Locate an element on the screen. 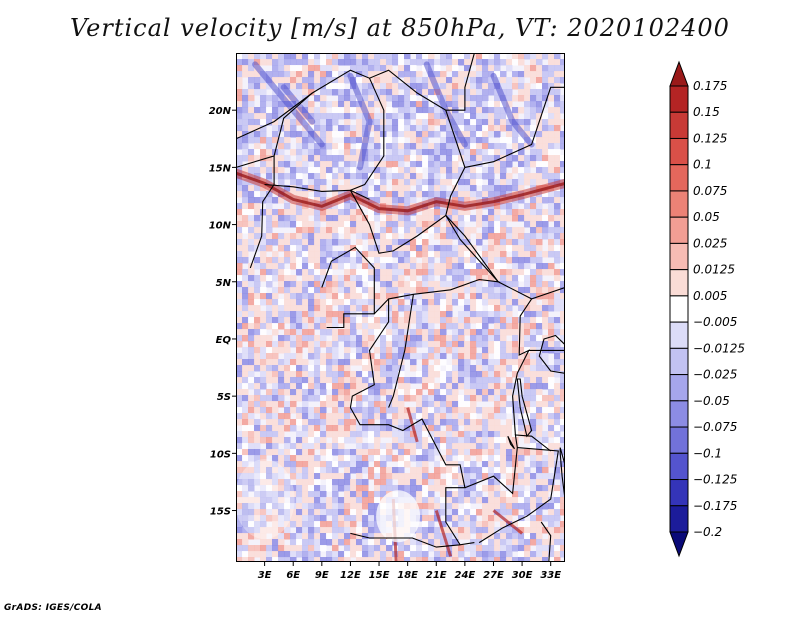  longitude-labels: 3E 6E 9E 12E 15E 18E 21E 24E 27E 30E 33E is located at coordinates (409, 571).